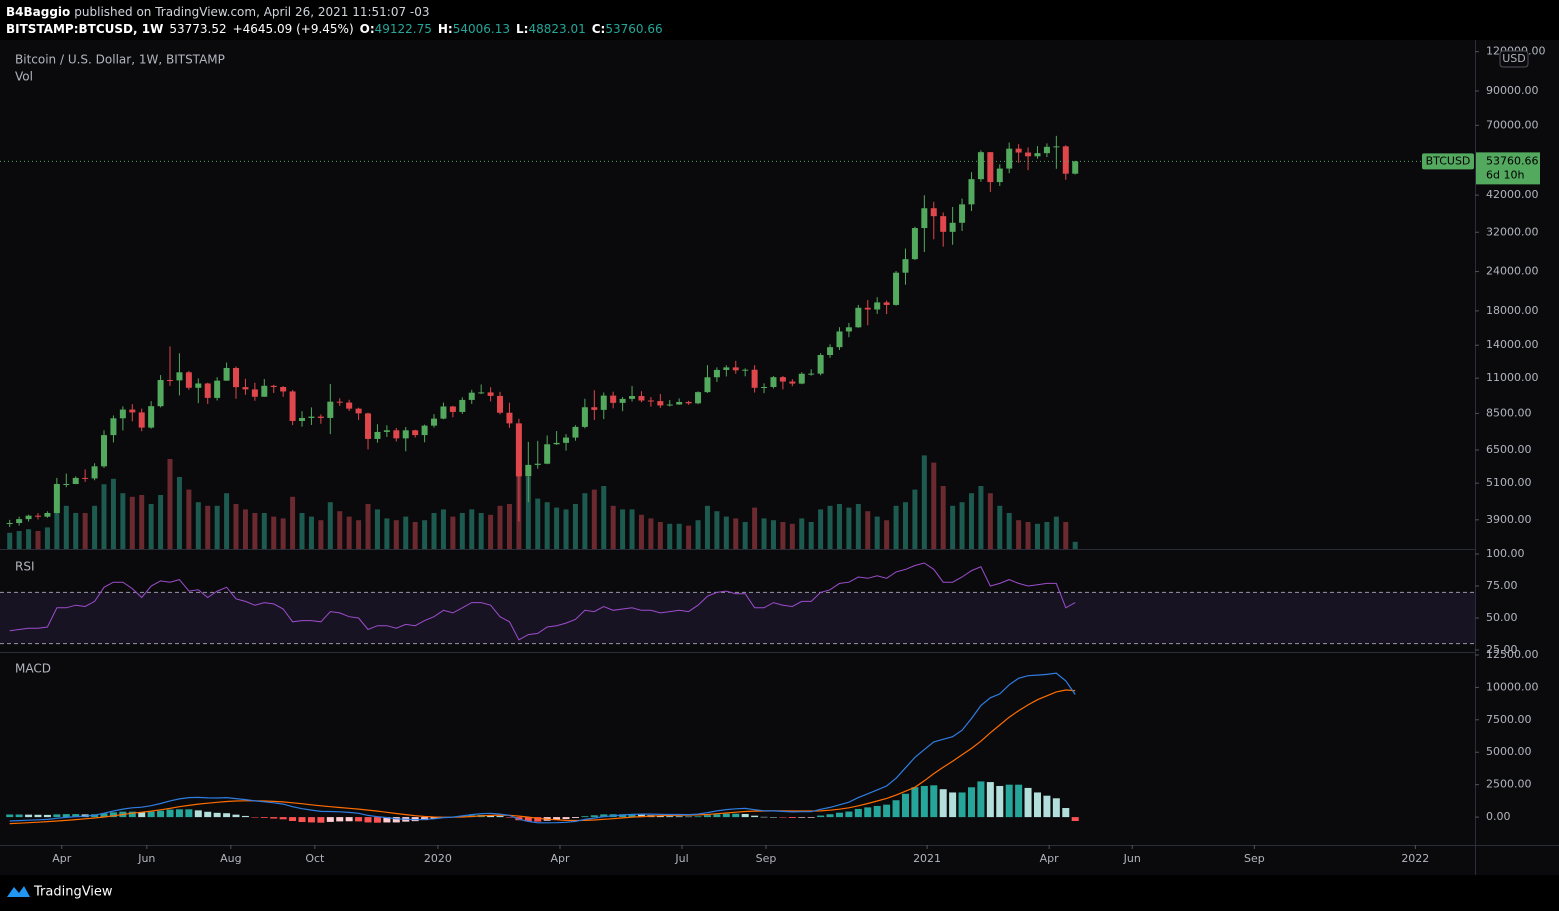 The height and width of the screenshot is (911, 1559). Describe the element at coordinates (38, 12) in the screenshot. I see `author: B4Baggio` at that location.